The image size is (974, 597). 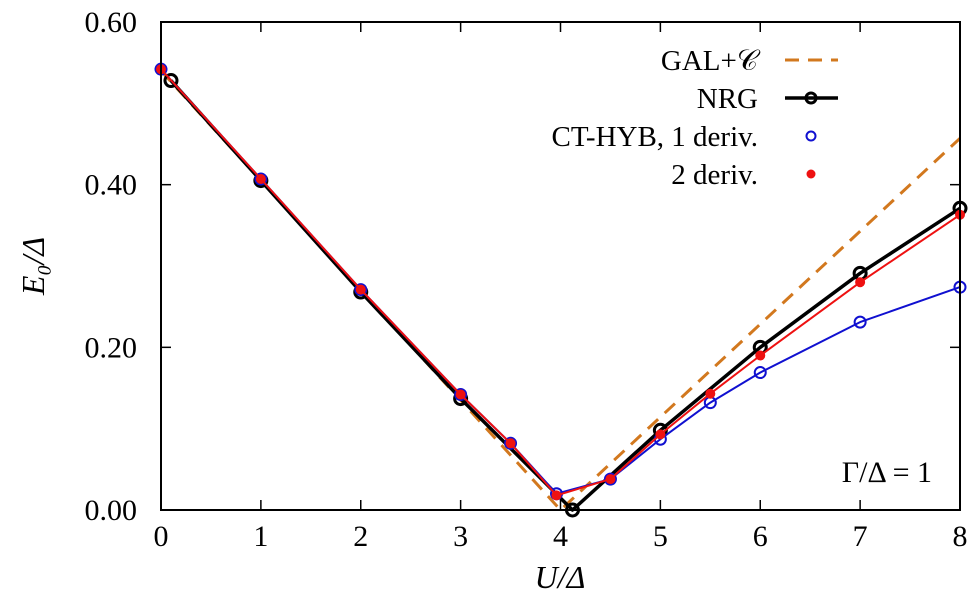 What do you see at coordinates (460, 536) in the screenshot?
I see `x-tick-label: 3` at bounding box center [460, 536].